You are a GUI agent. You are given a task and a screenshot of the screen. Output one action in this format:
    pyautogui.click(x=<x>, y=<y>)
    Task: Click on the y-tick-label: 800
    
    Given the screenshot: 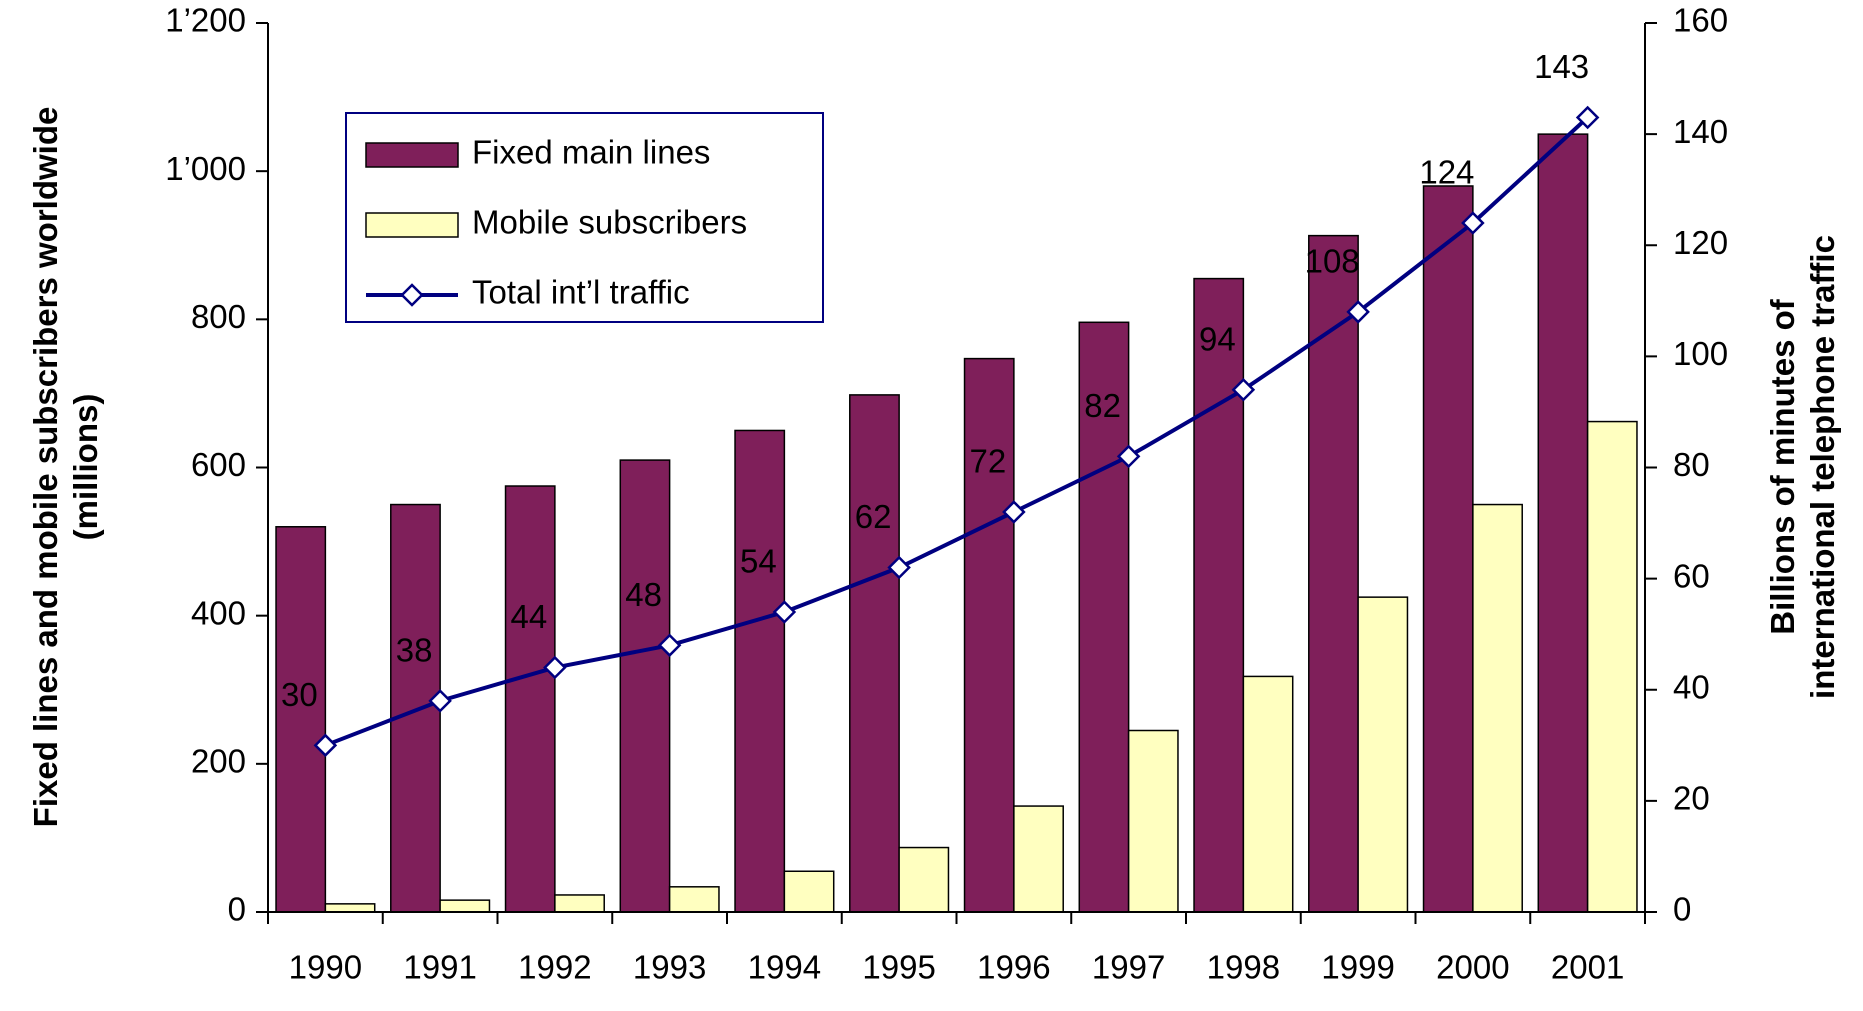 What is the action you would take?
    pyautogui.click(x=218, y=316)
    